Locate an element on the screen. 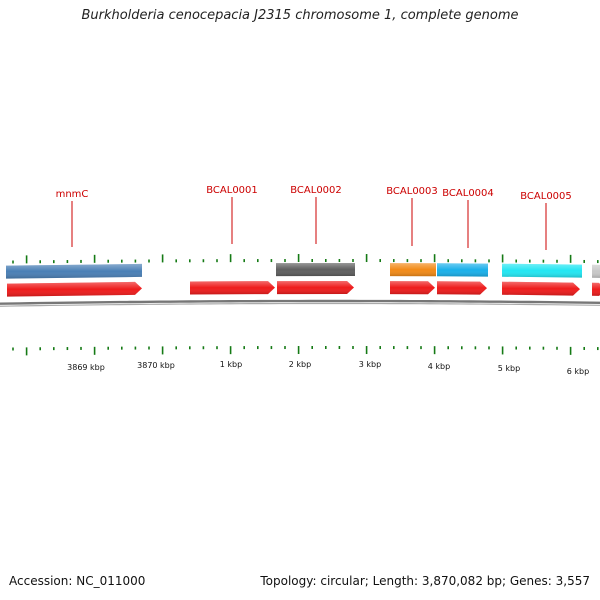 The height and width of the screenshot is (600, 600). gene-label: BCAL0001 is located at coordinates (232, 190).